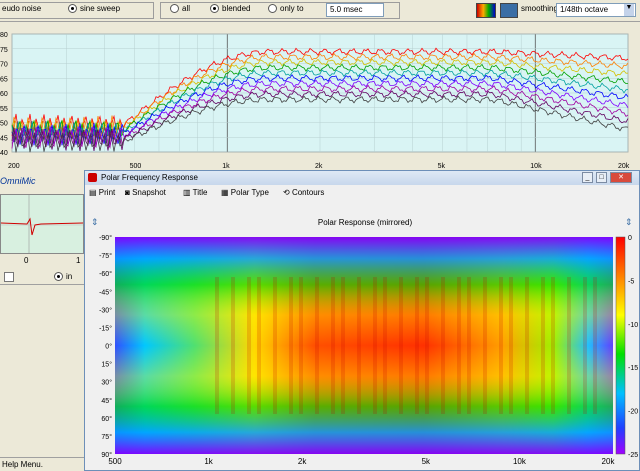 This screenshot has width=640, height=471. Describe the element at coordinates (587, 177) in the screenshot. I see `minimize-icon: _` at that location.